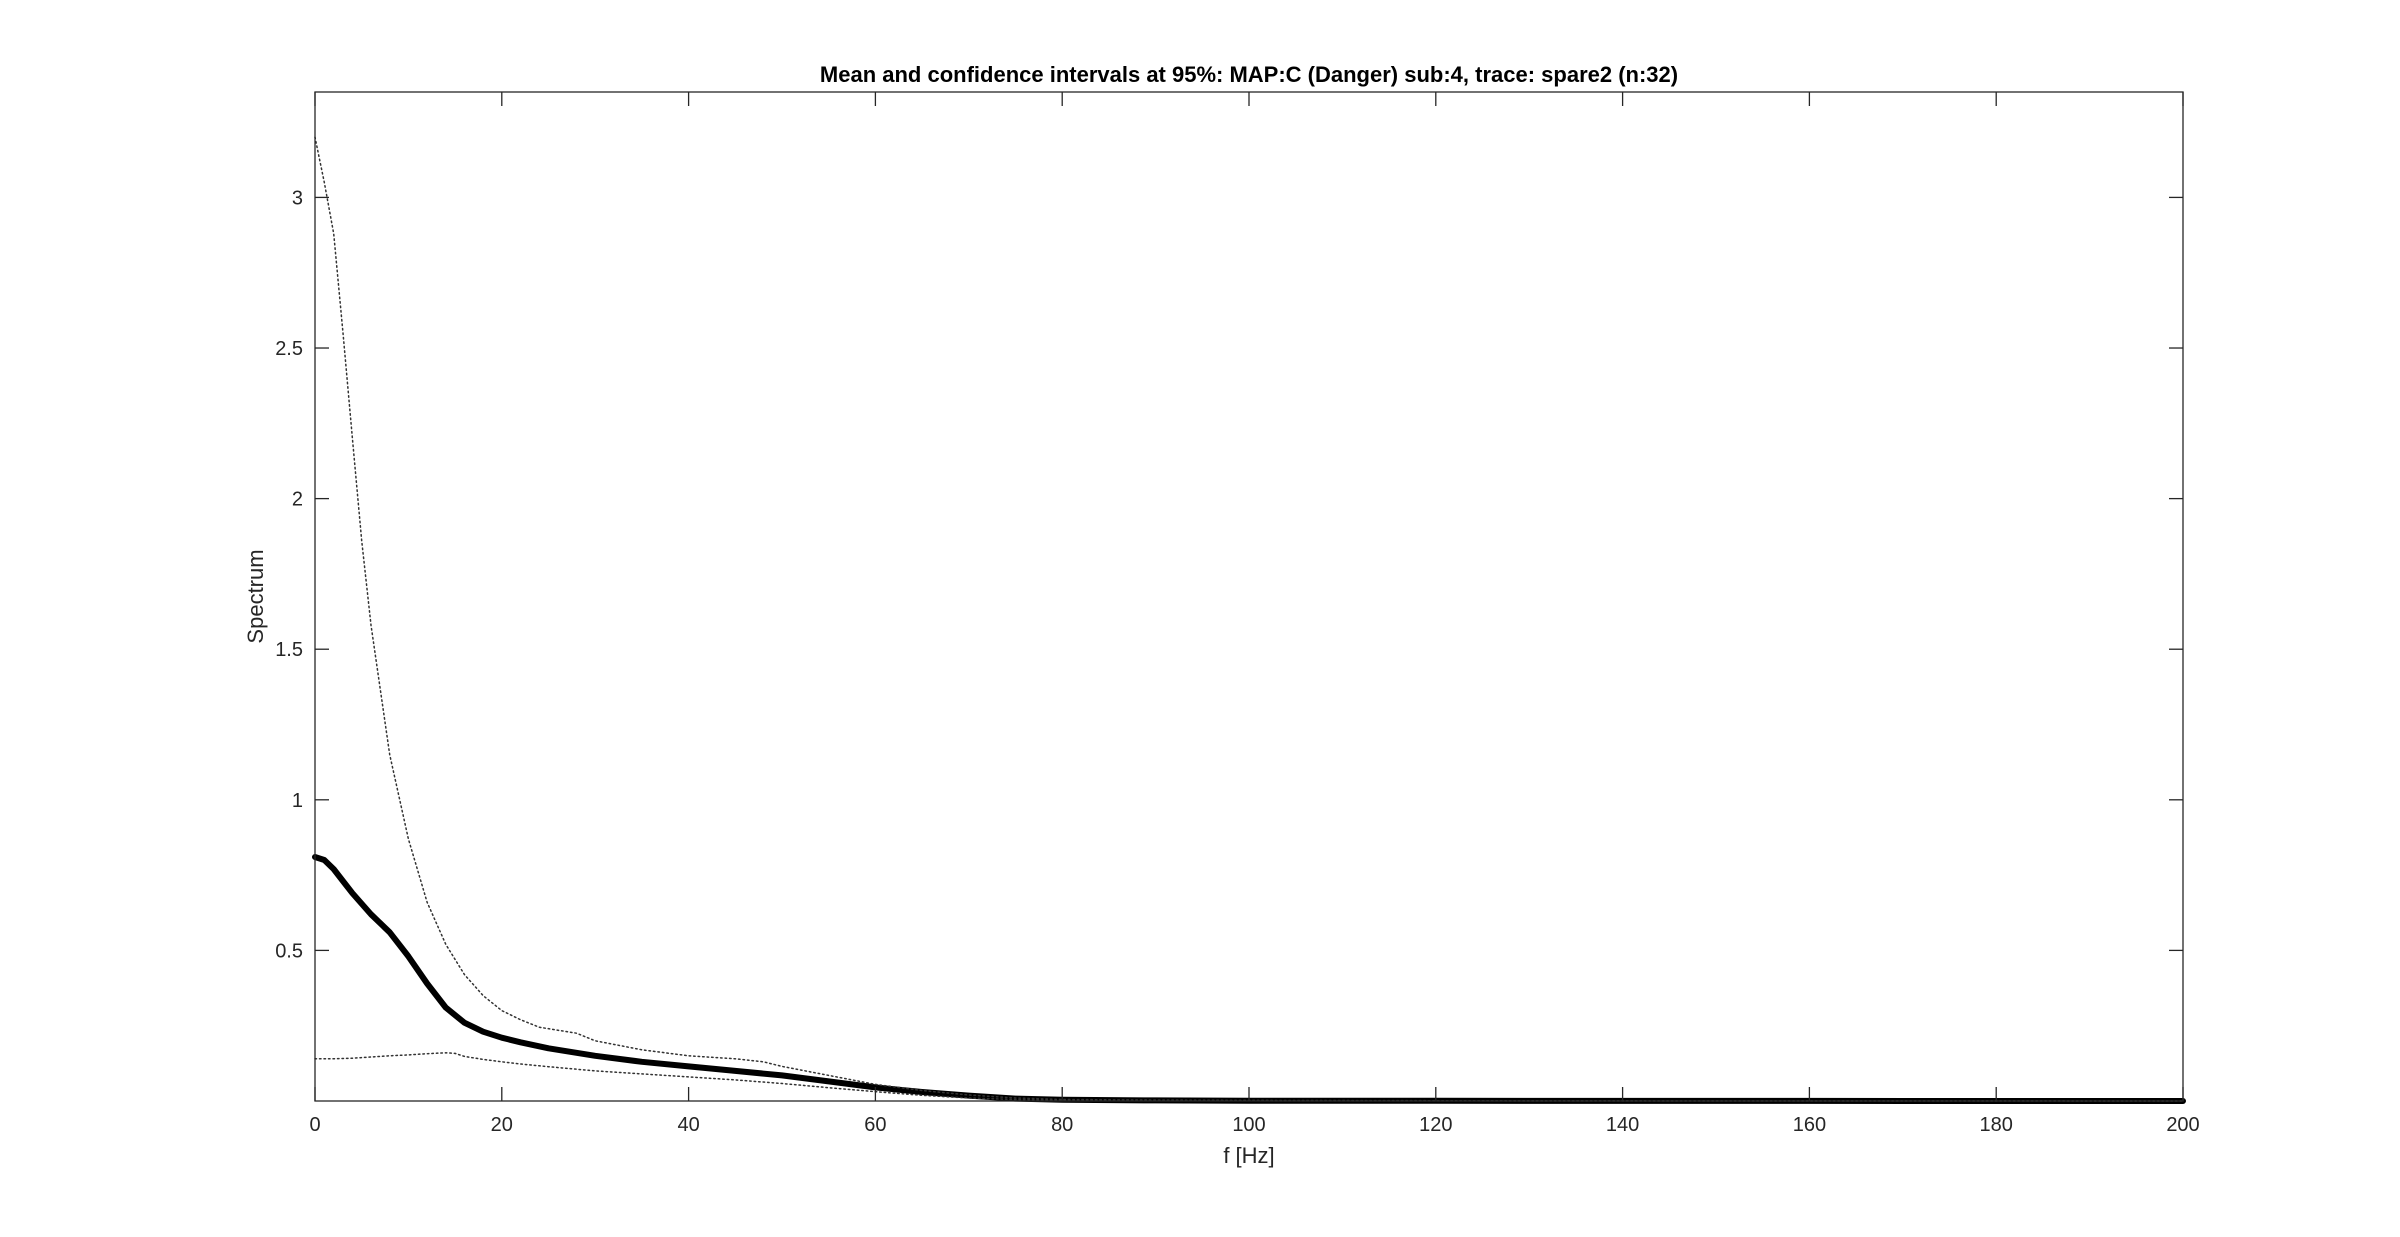 The height and width of the screenshot is (1237, 2400). Describe the element at coordinates (1062, 1125) in the screenshot. I see `x-tick-label: 80` at that location.